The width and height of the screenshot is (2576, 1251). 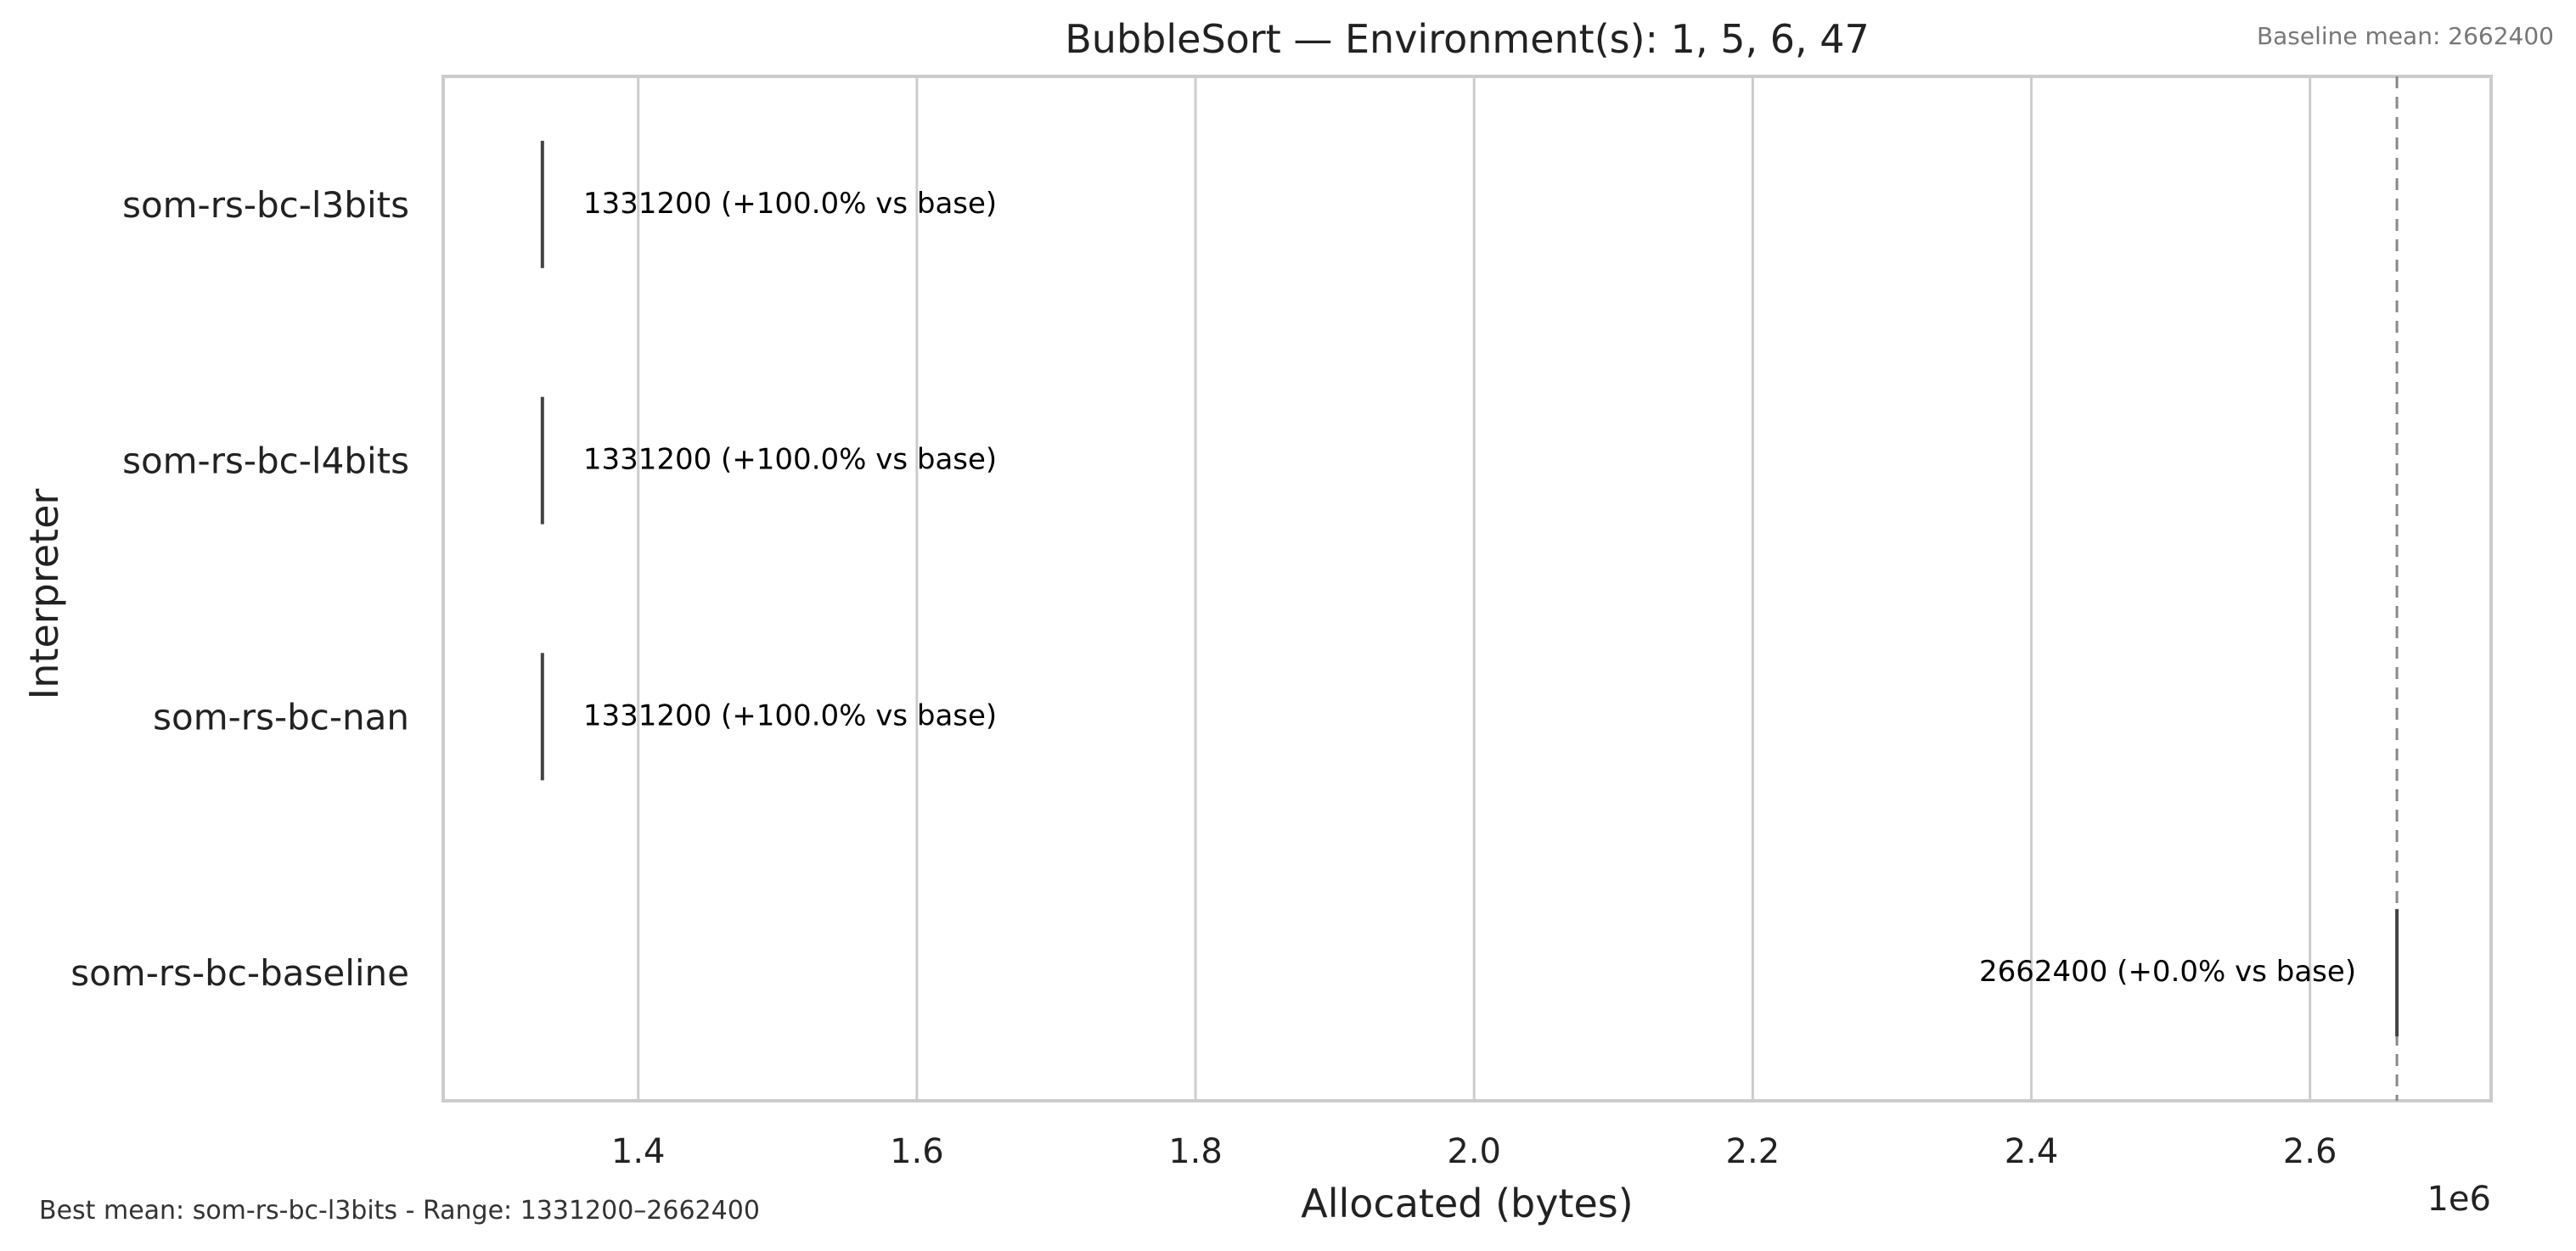 I want to click on x-tick-label: 2.6, so click(x=2310, y=1151).